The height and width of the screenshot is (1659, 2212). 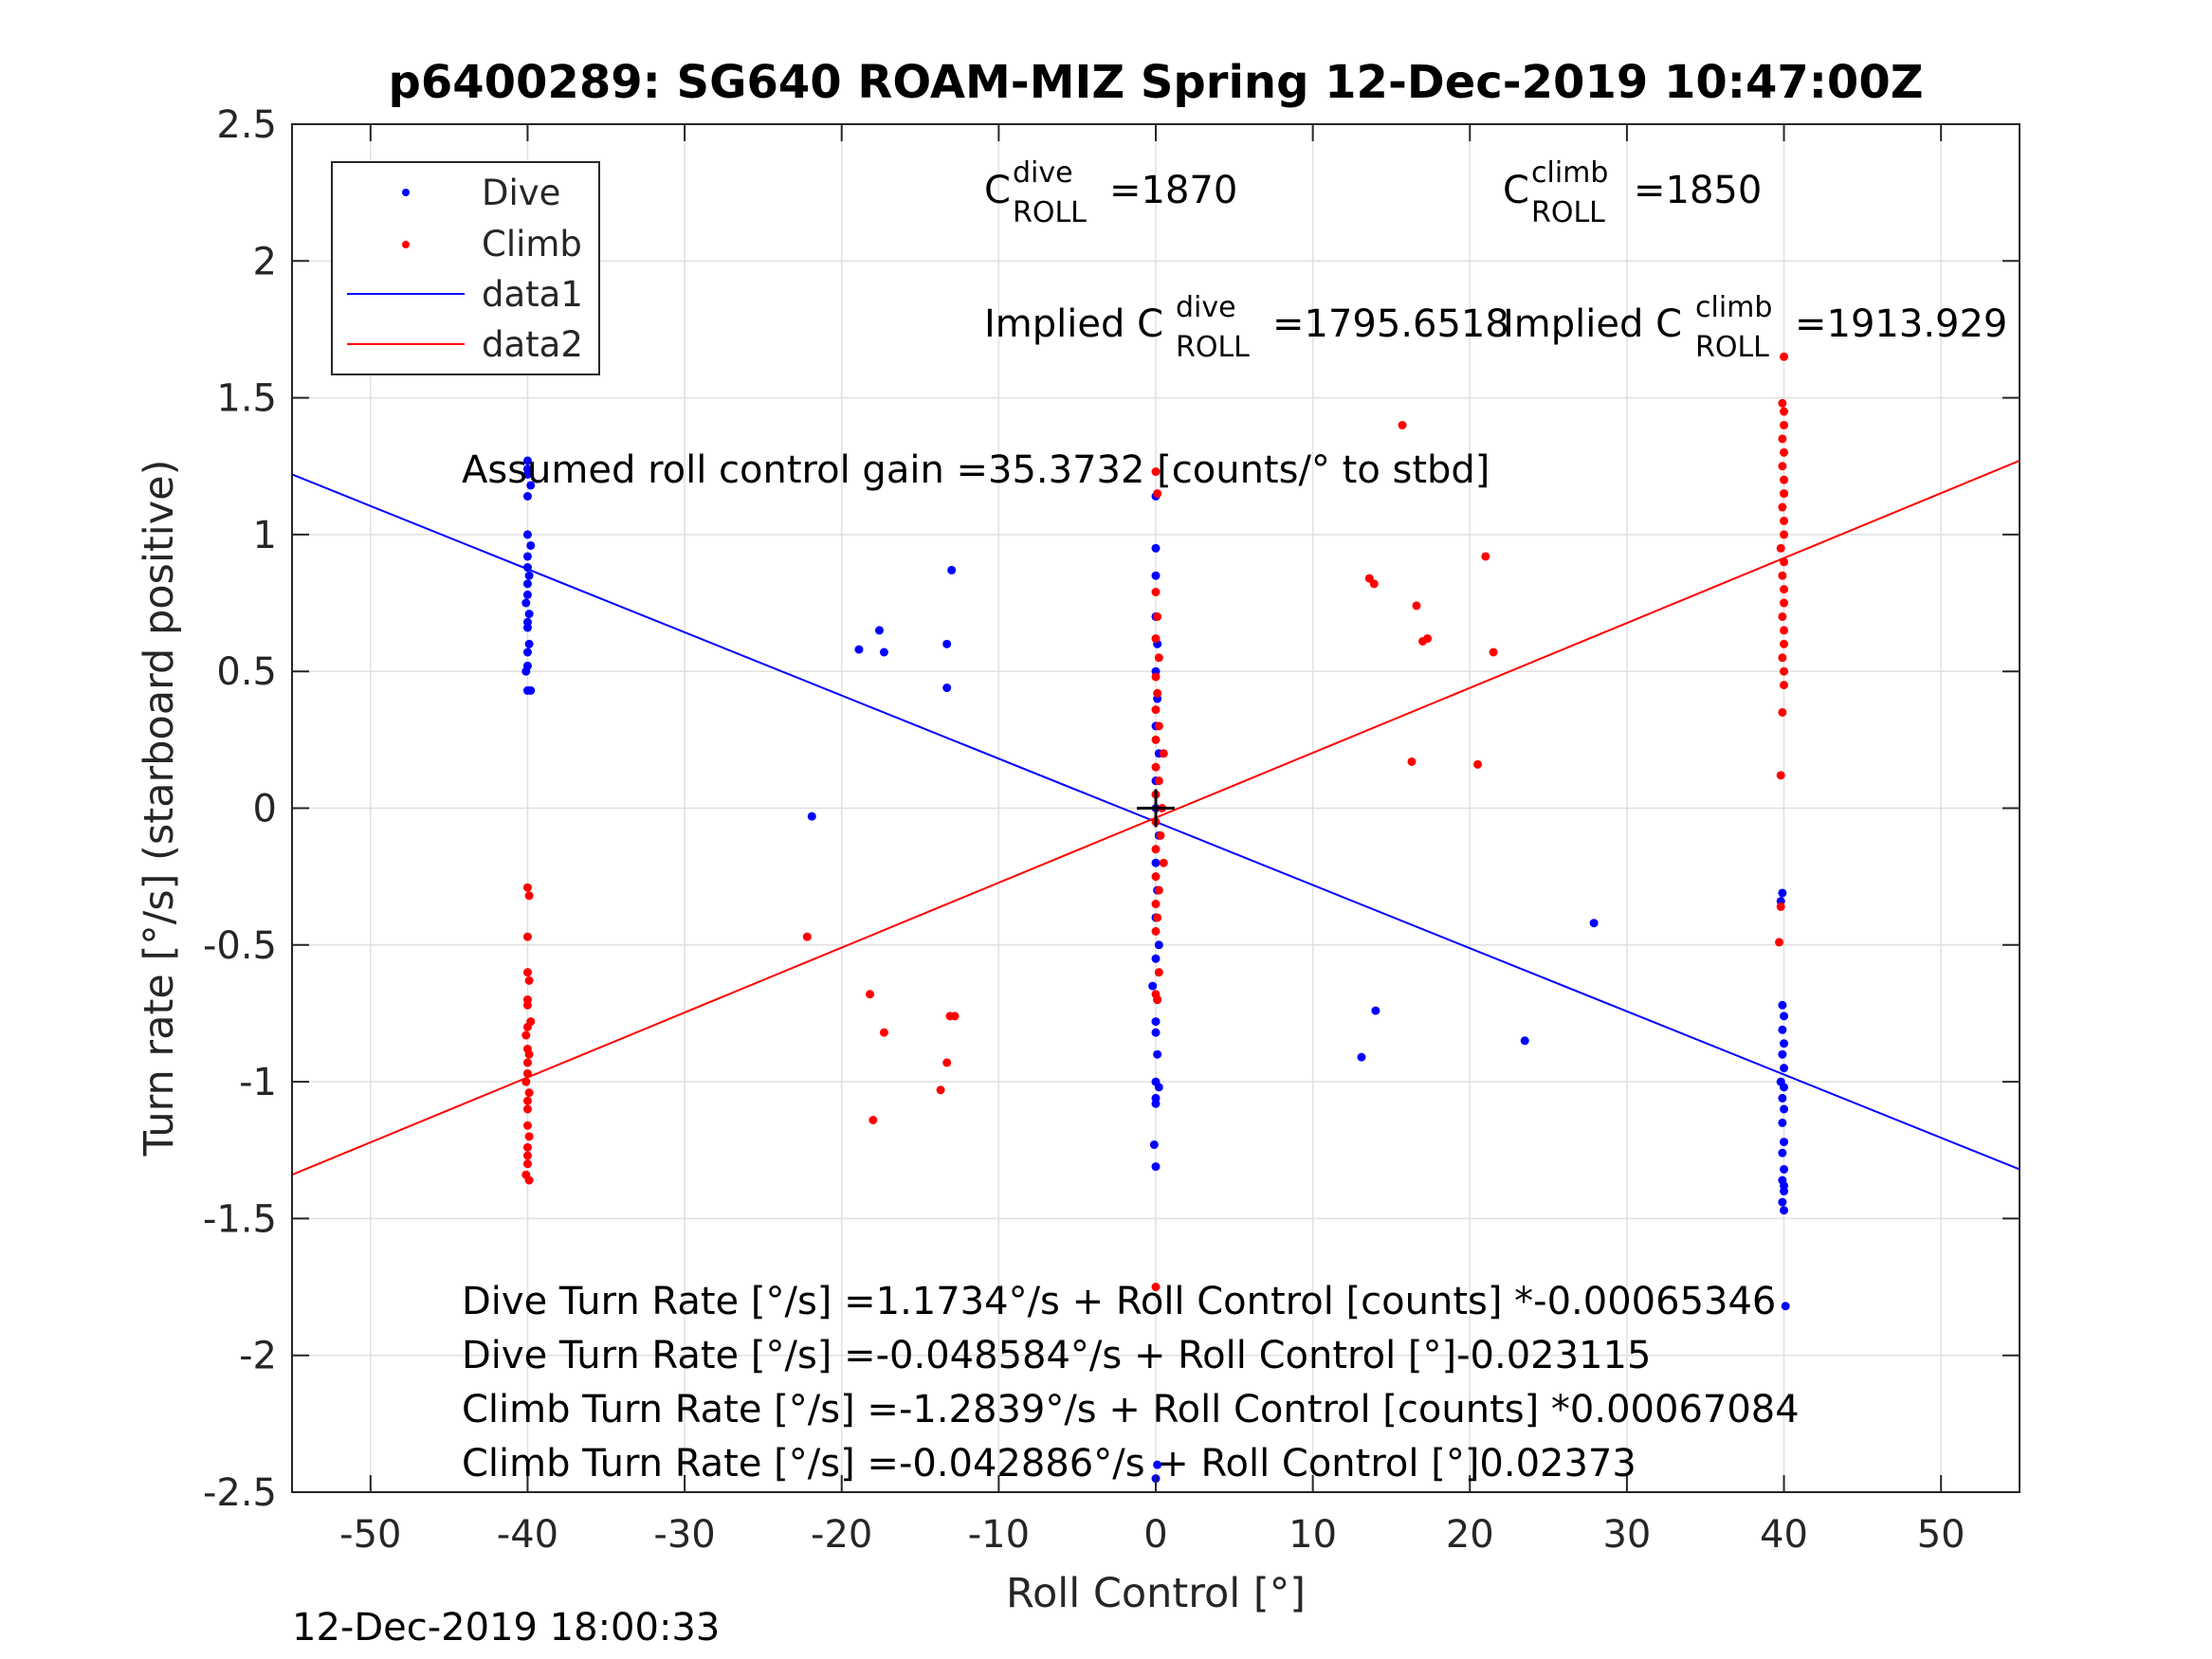 What do you see at coordinates (532, 244) in the screenshot?
I see `legend-climb-label: Climb` at bounding box center [532, 244].